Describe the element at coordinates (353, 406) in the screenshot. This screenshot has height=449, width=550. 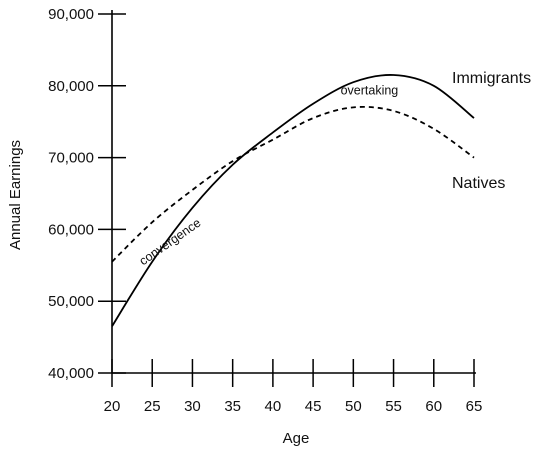
I see `x-tick-label-6: 50` at that location.